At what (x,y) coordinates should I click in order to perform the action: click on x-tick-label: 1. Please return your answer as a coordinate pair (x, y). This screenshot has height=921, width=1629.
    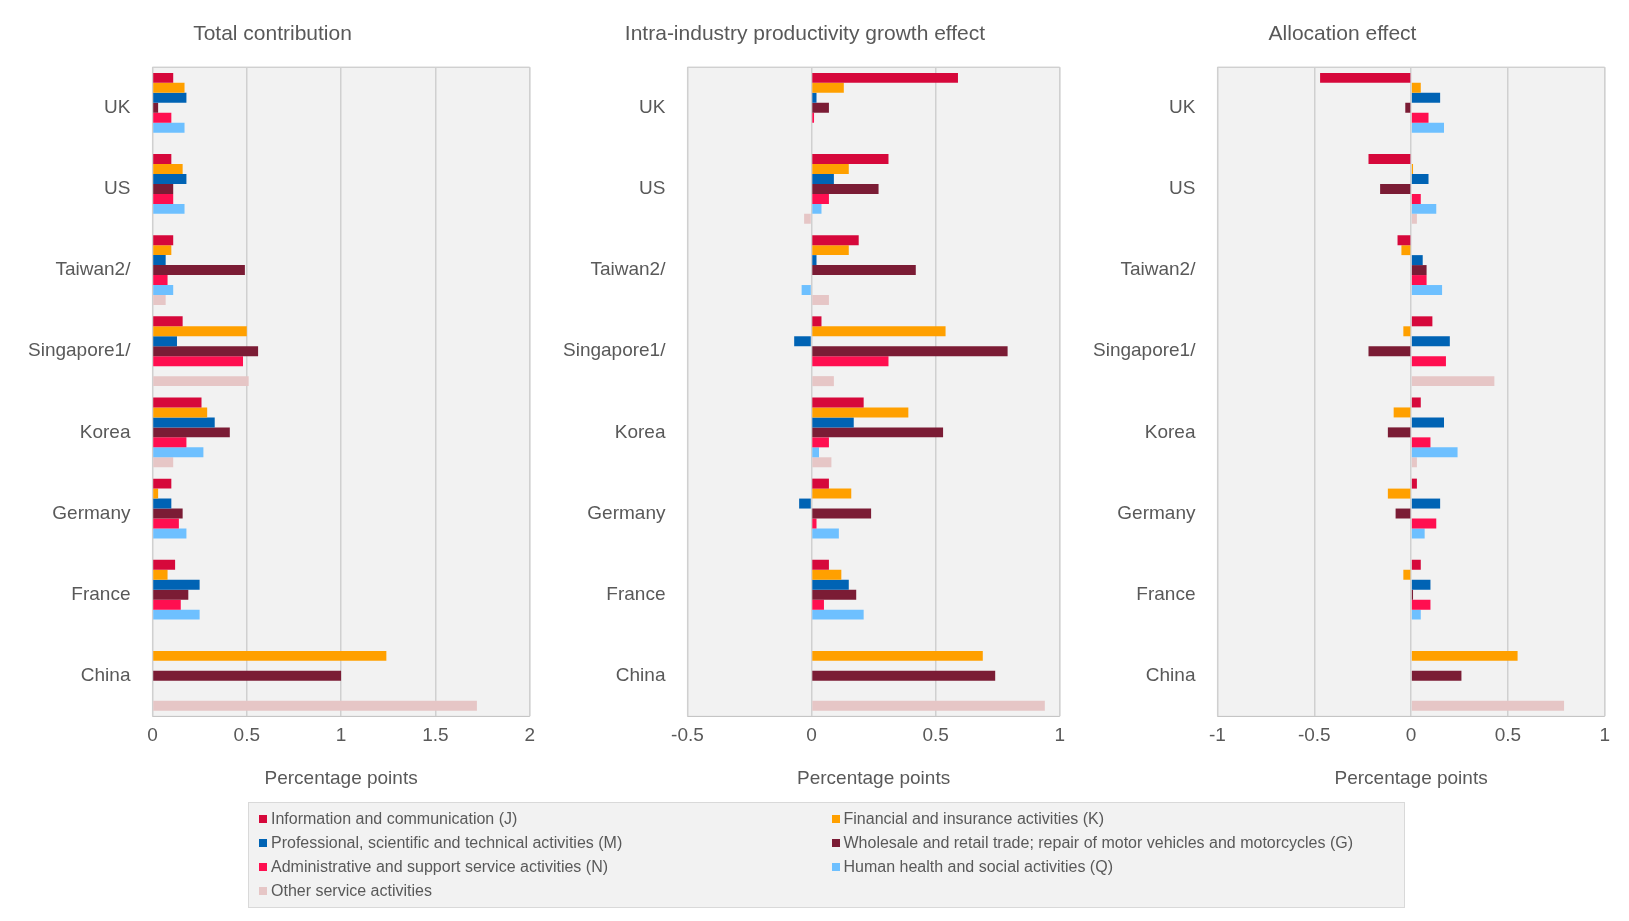
    Looking at the image, I should click on (1605, 735).